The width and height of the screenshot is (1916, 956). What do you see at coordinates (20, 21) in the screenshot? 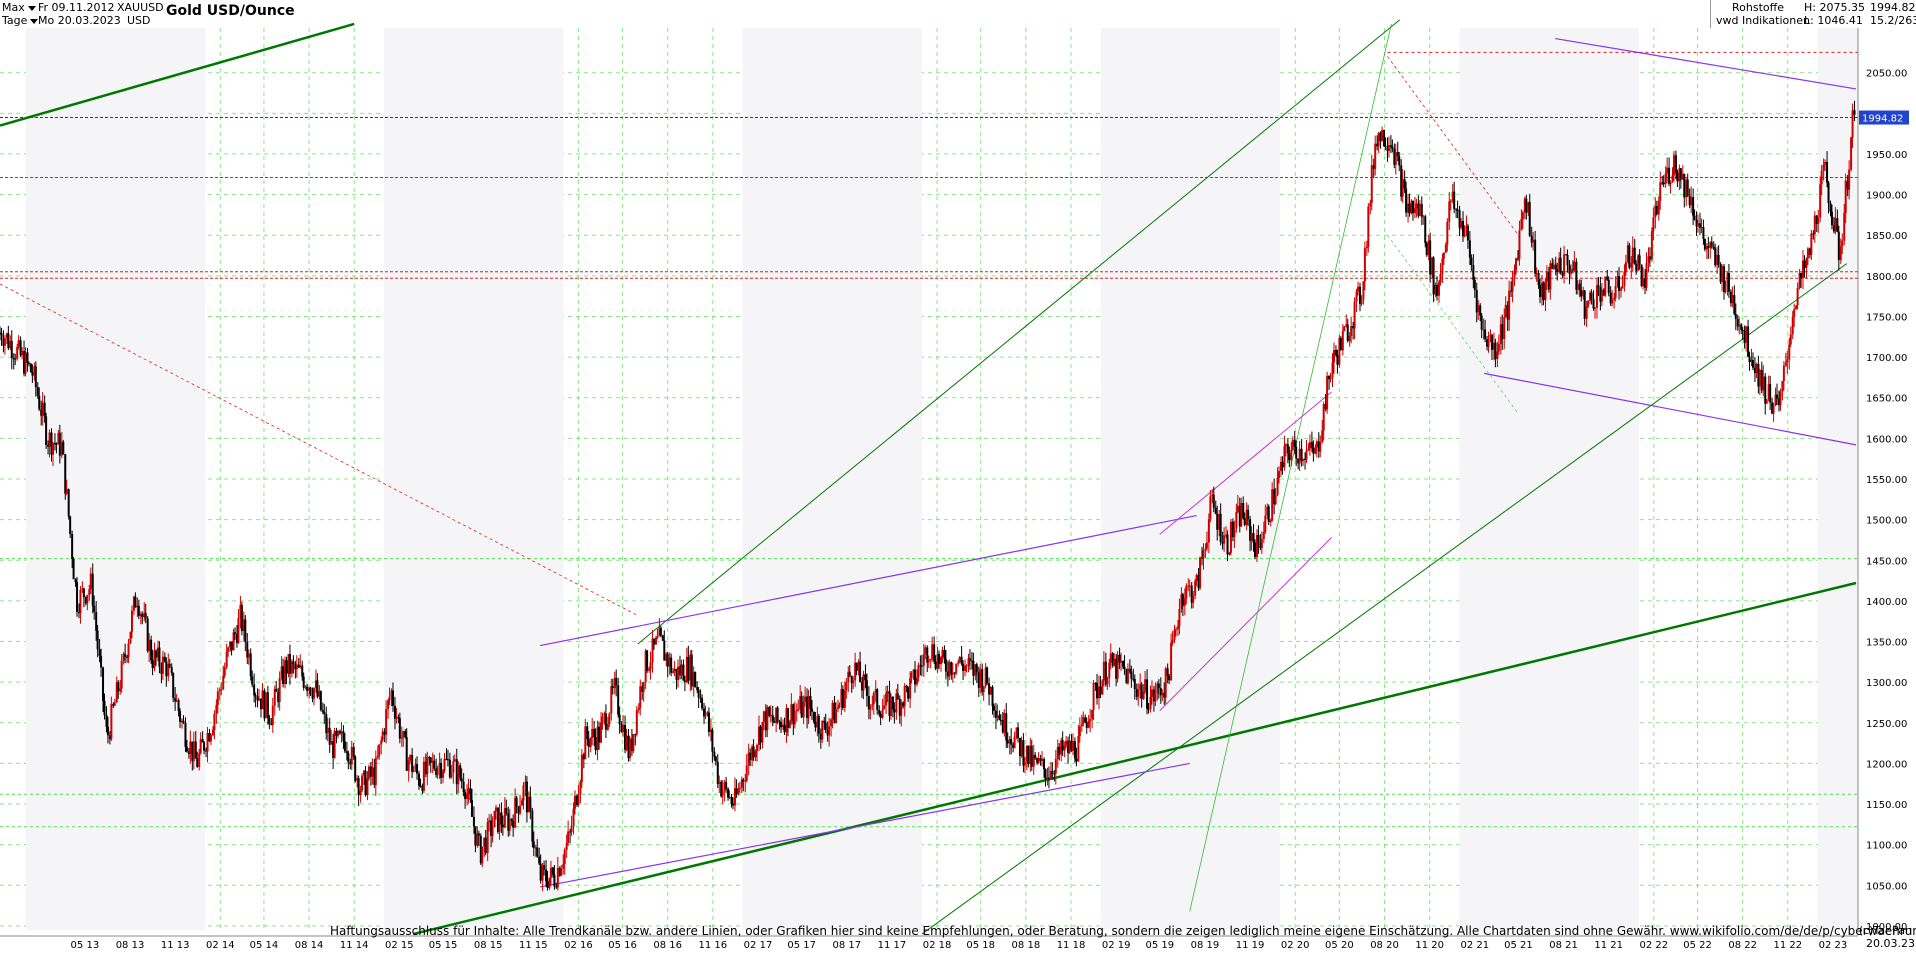
I see `interval-dropdown: Tage` at bounding box center [20, 21].